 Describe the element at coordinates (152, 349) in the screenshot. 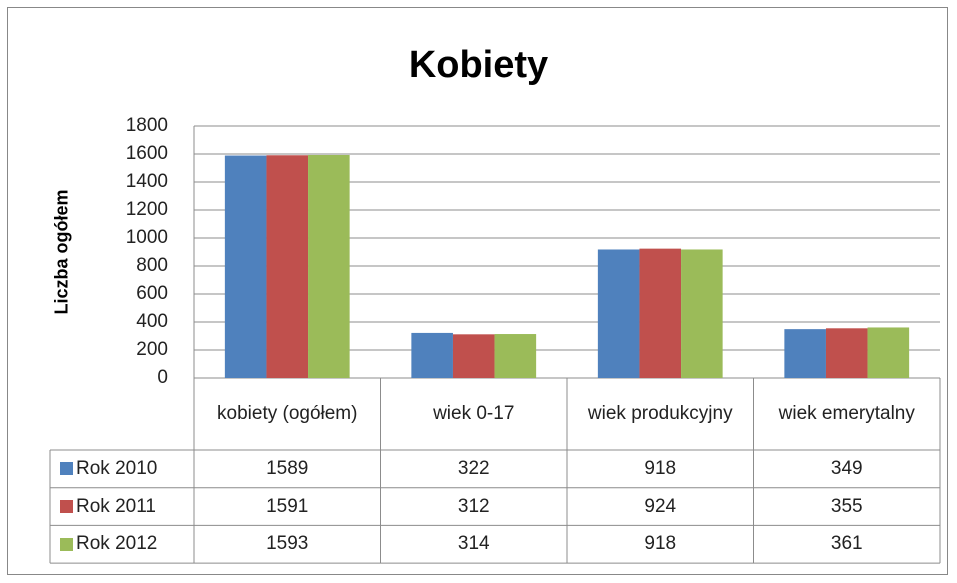

I see `y-tick-label: 200` at that location.